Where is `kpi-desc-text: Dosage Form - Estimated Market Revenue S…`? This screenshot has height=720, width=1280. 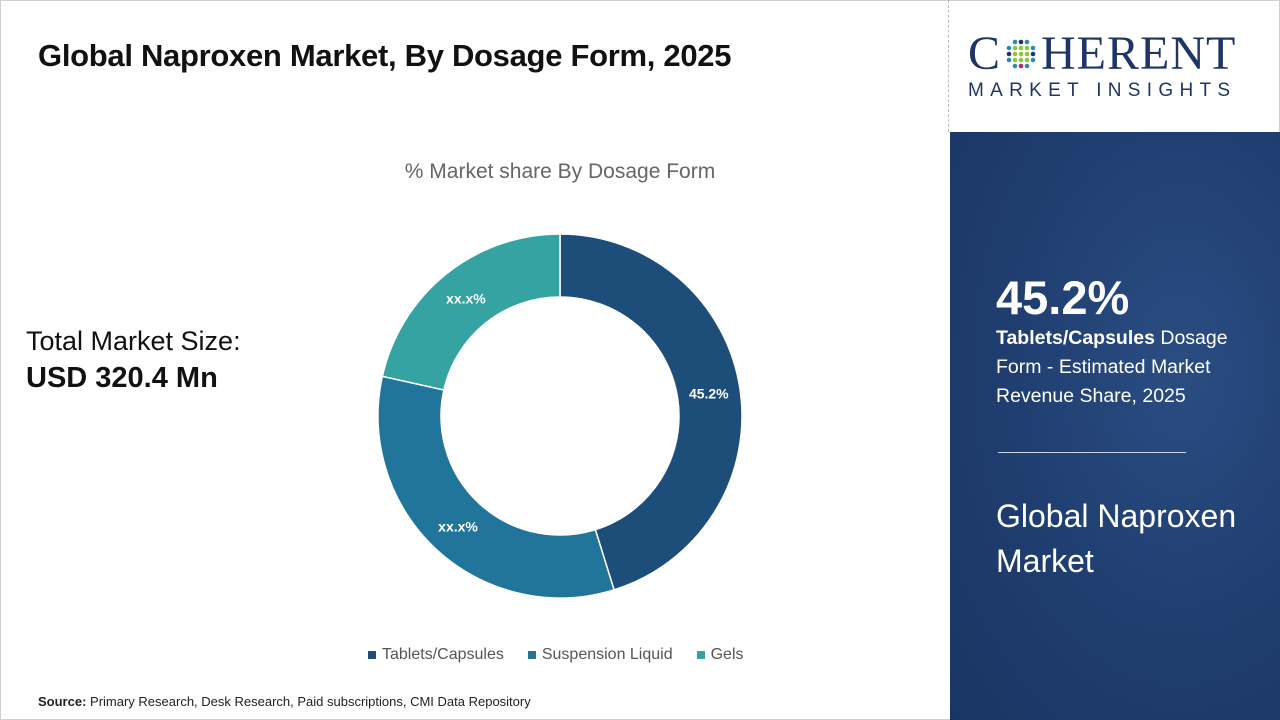
kpi-desc-text: Dosage Form - Estimated Market Revenue S… is located at coordinates (1112, 367).